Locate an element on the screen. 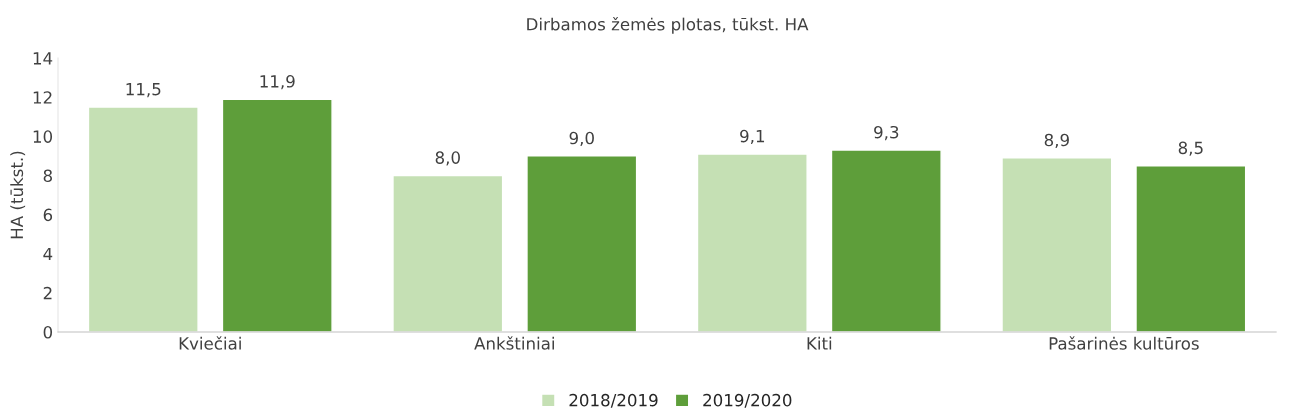 This screenshot has height=415, width=1289. y-tick-label: 6 is located at coordinates (48, 215).